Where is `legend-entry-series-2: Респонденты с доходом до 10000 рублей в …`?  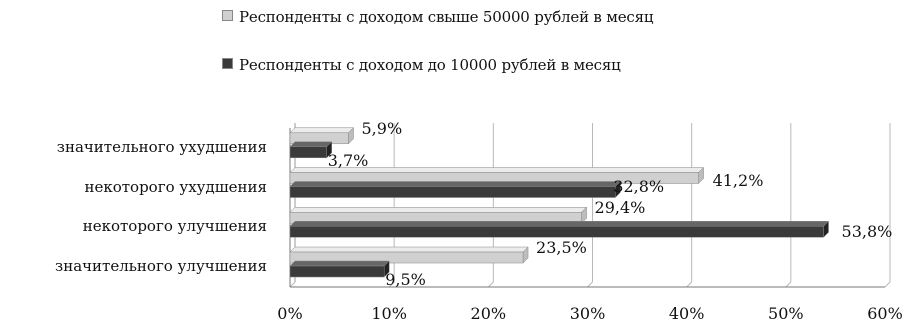
legend-entry-series-2: Респонденты с доходом до 10000 рублей в … is located at coordinates (421, 65).